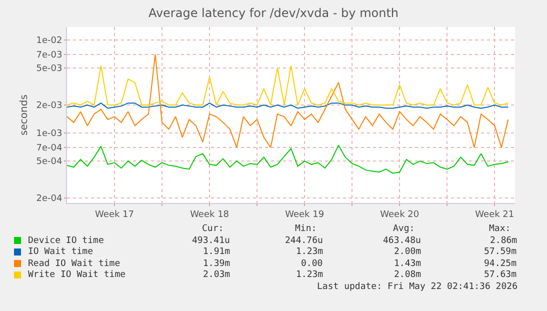  What do you see at coordinates (77, 275) in the screenshot?
I see `legend-label: Write IO Wait time` at bounding box center [77, 275].